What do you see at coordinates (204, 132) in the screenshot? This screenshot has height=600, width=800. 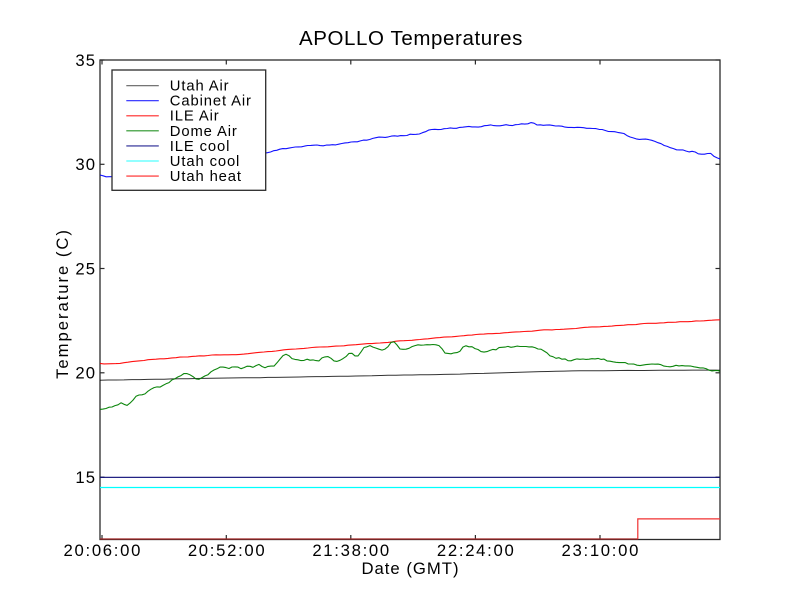 I see `svg-text: Dome Air` at bounding box center [204, 132].